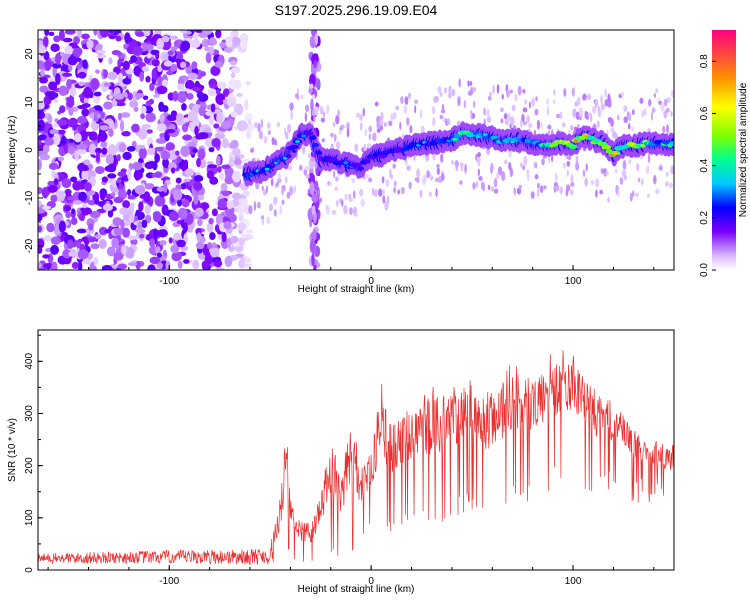  Describe the element at coordinates (743, 149) in the screenshot. I see `colorbar-label: Normalized spectral amplitude` at that location.